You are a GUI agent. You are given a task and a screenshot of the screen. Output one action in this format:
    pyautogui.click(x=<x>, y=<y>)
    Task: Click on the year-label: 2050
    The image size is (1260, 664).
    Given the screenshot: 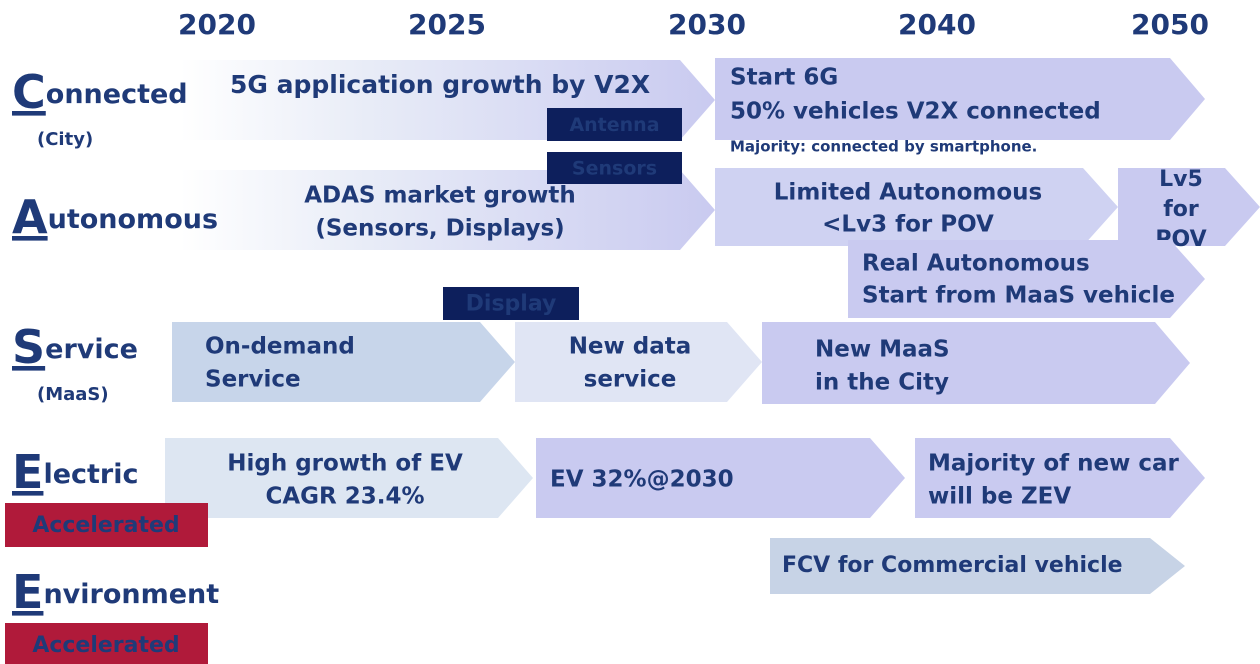 What is the action you would take?
    pyautogui.click(x=1170, y=24)
    